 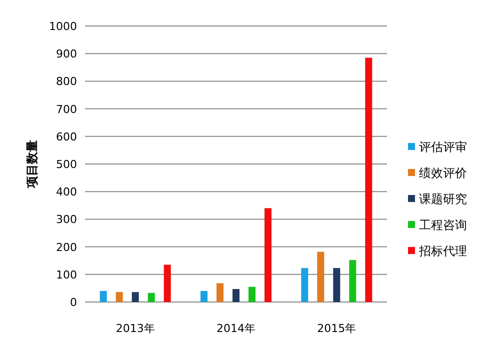 I want to click on legend-label: 工程咨询, so click(x=443, y=225).